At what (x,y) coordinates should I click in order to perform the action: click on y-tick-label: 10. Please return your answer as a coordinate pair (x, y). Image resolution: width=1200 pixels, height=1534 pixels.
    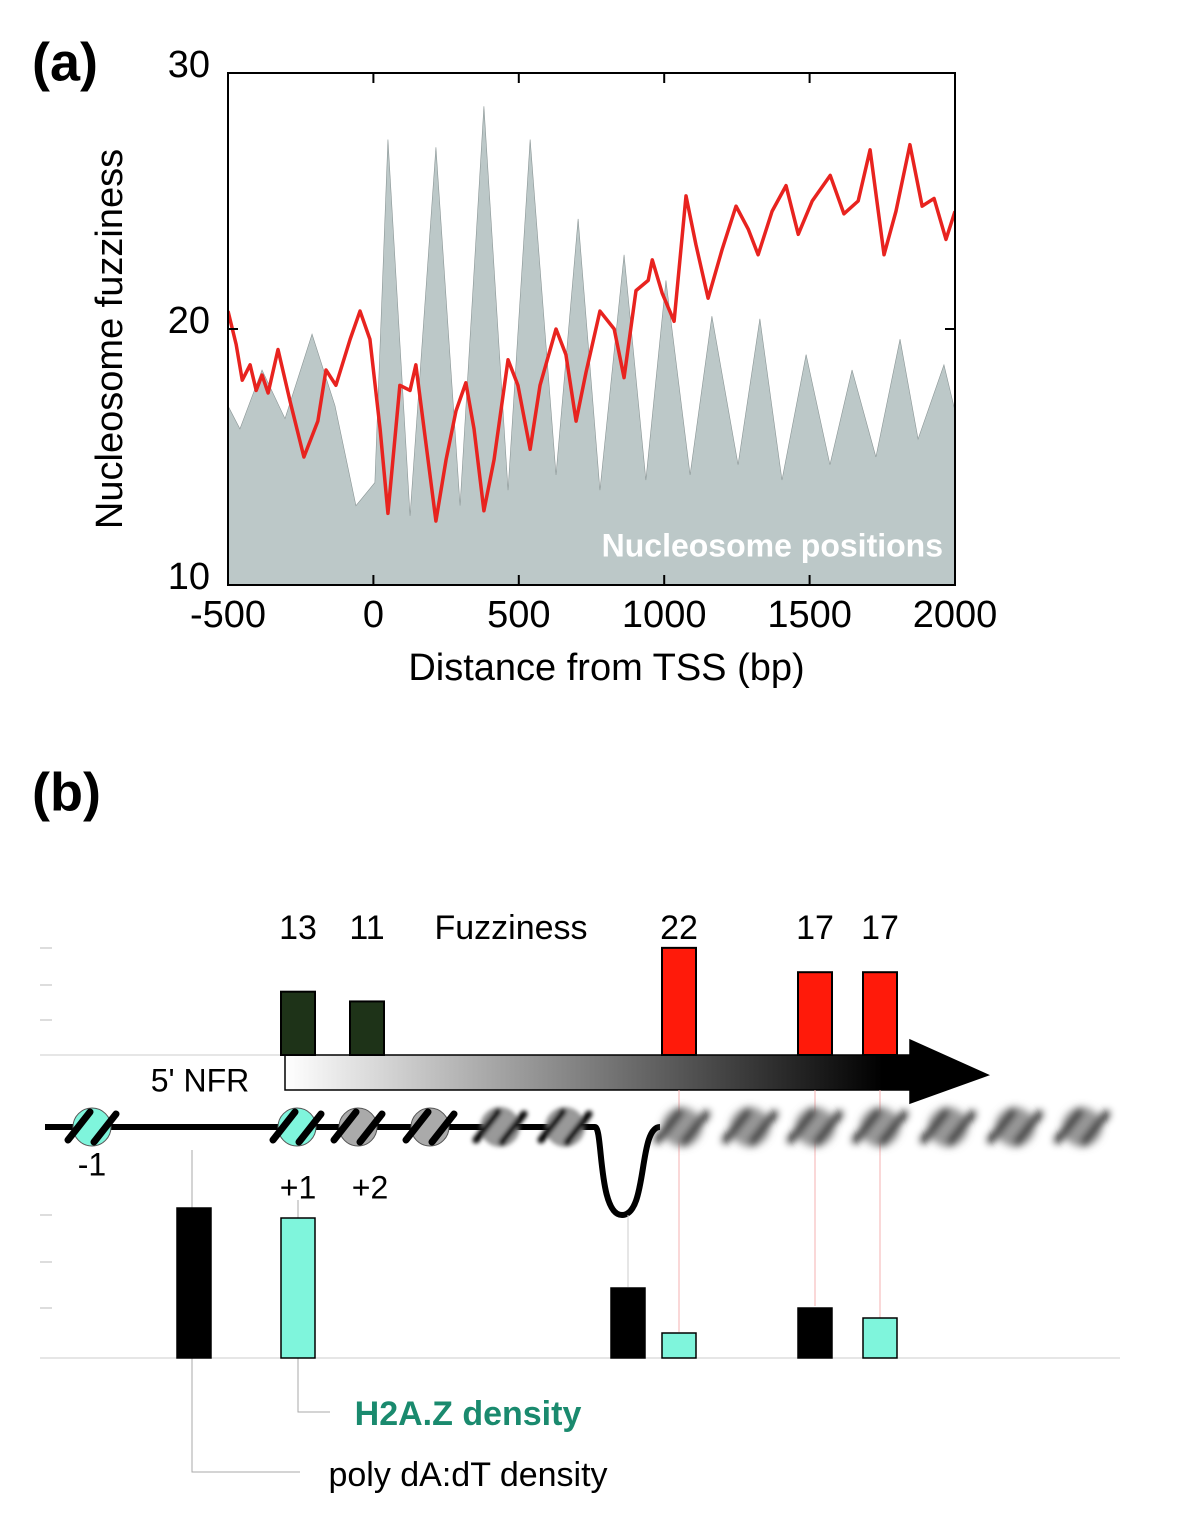
    Looking at the image, I should click on (189, 577).